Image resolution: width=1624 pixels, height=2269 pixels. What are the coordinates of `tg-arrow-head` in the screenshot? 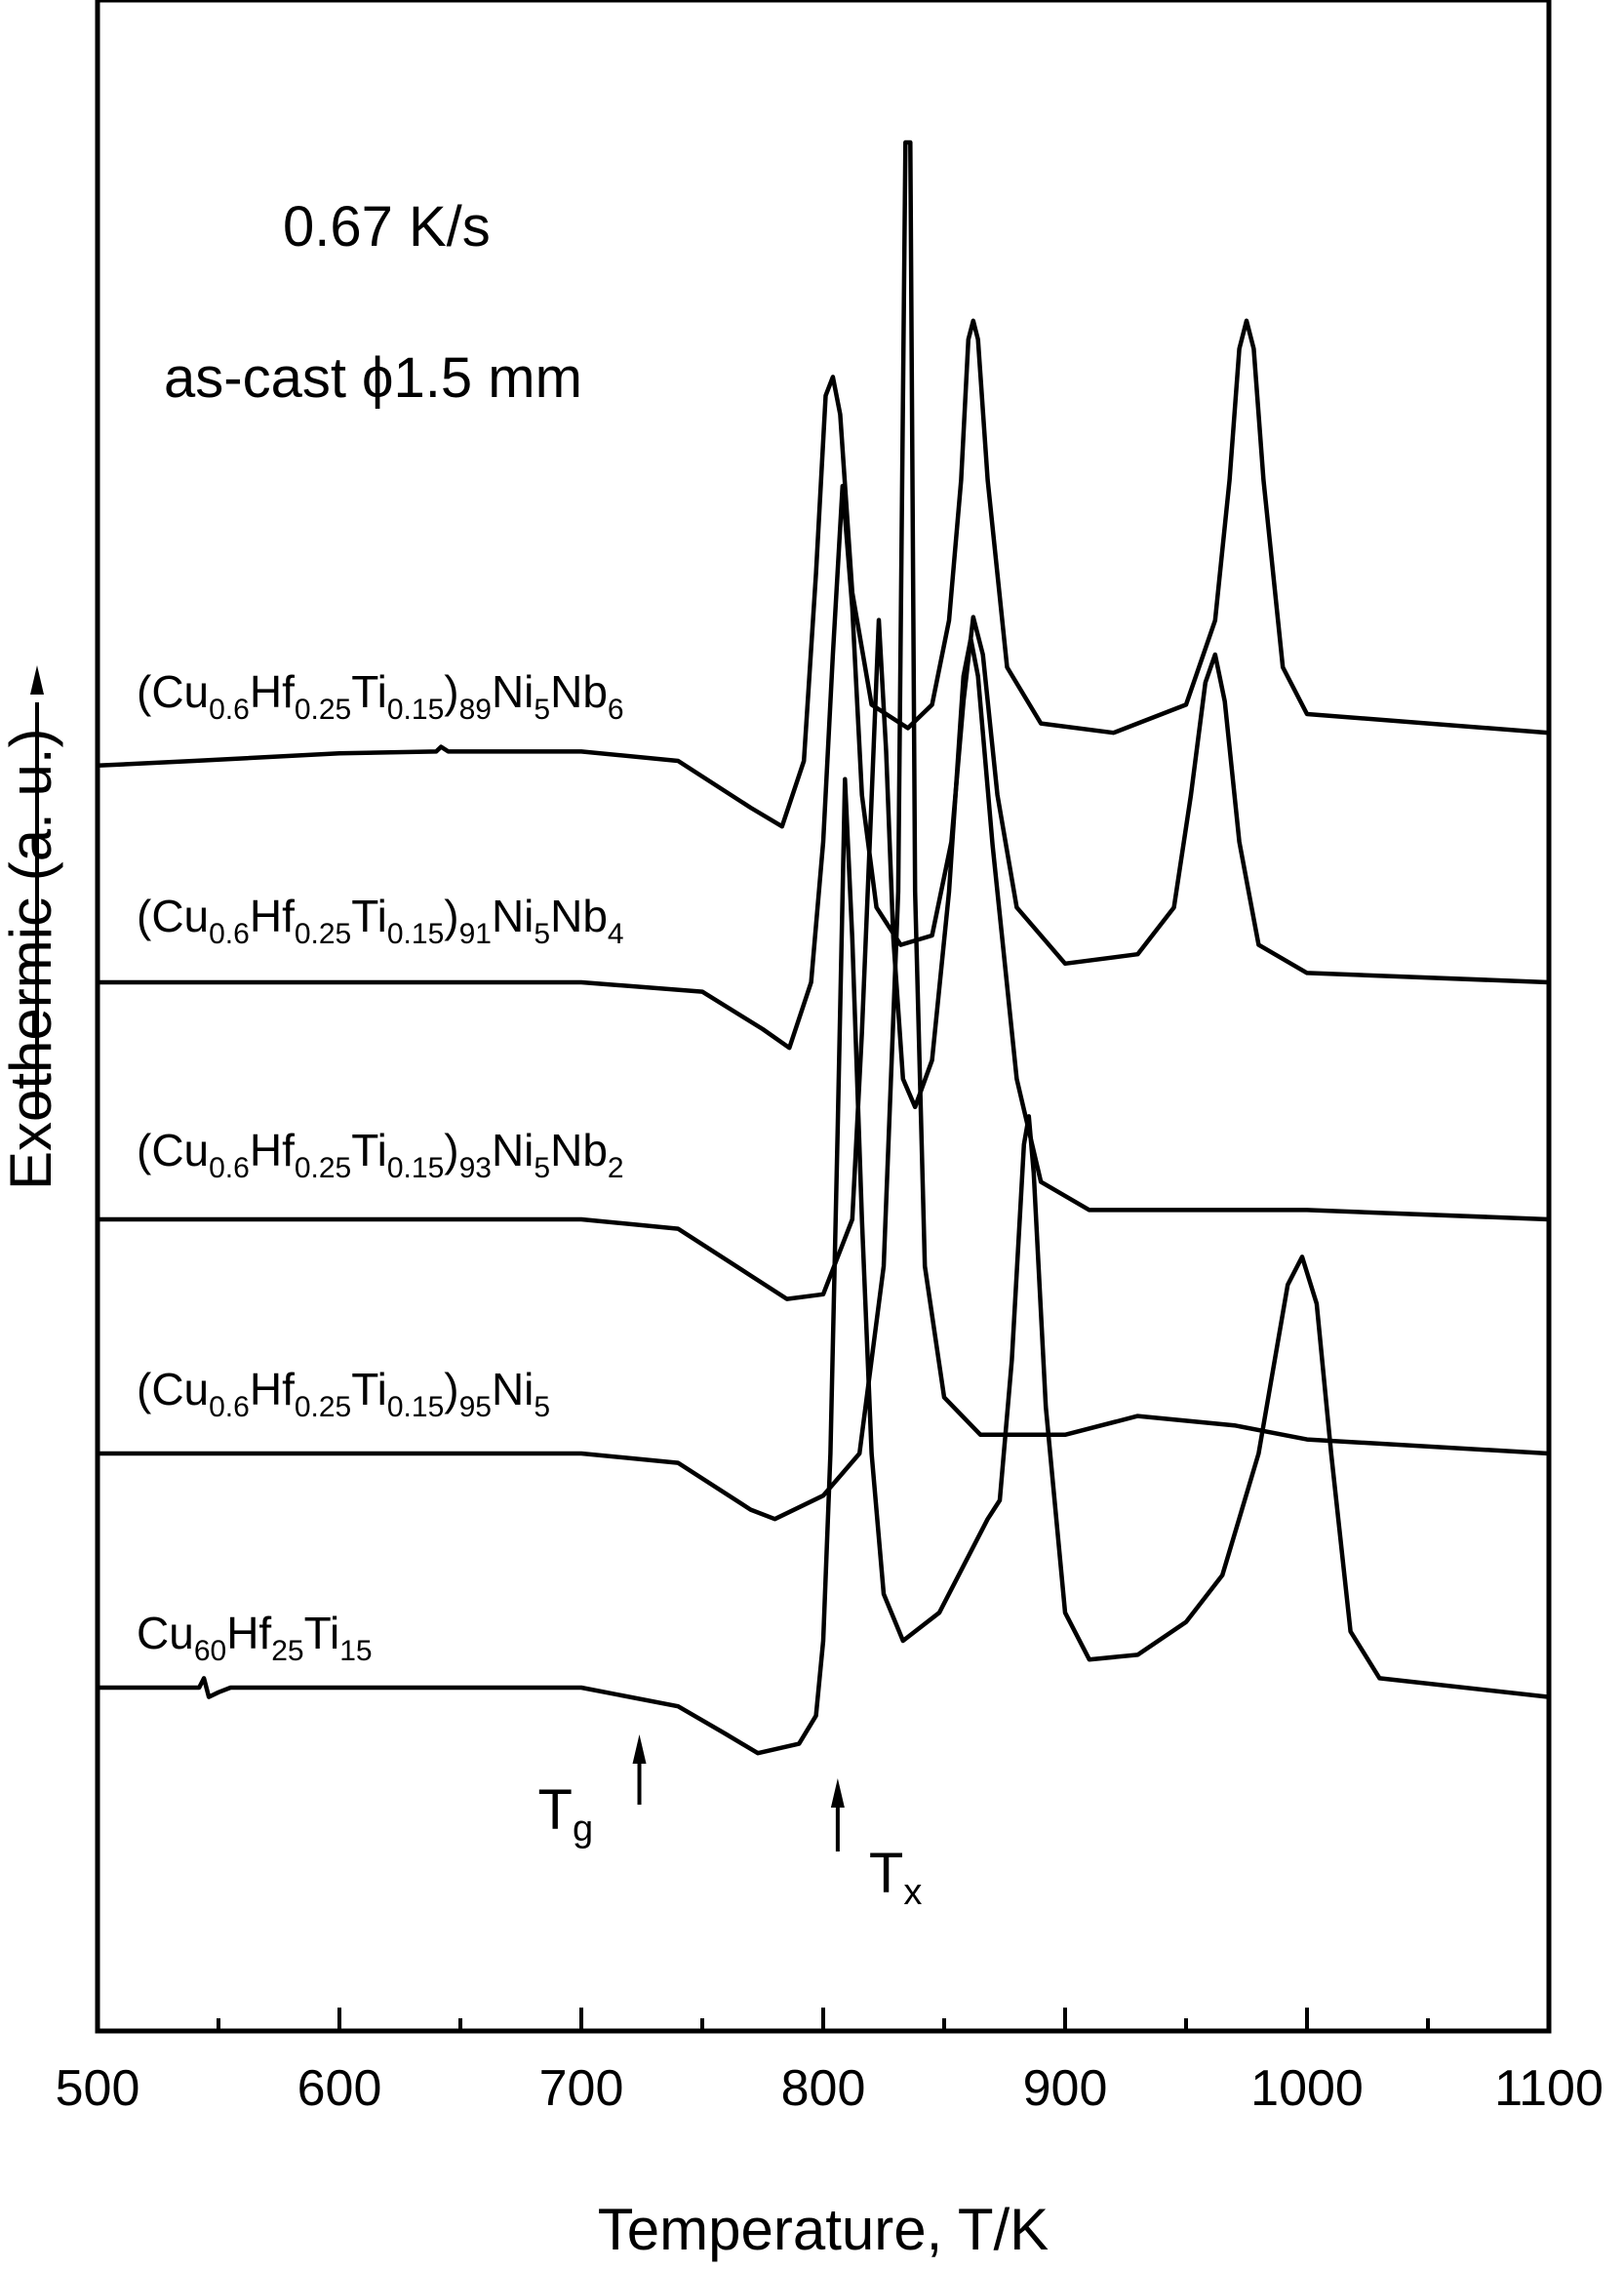 It's located at (639, 1749).